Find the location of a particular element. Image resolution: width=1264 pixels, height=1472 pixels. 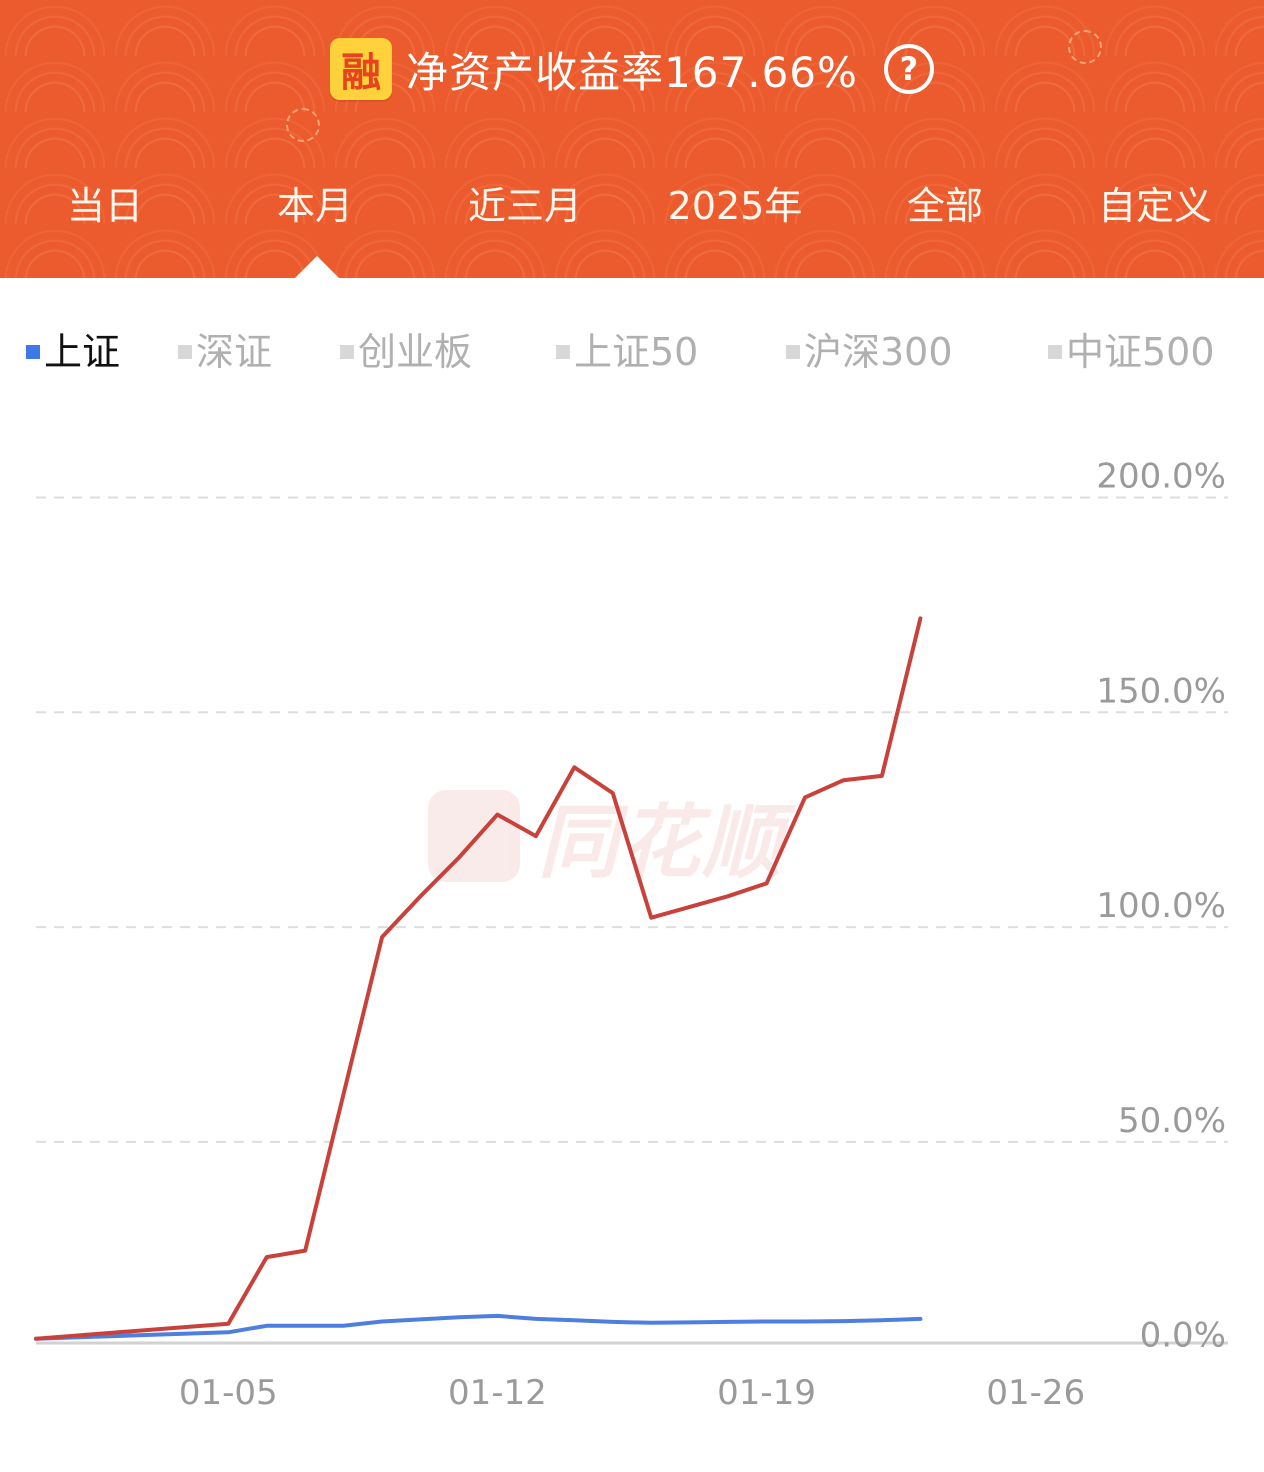

index-selector: 上证 深证 创业板 上证50 沪深300 中证500 is located at coordinates (632, 352).